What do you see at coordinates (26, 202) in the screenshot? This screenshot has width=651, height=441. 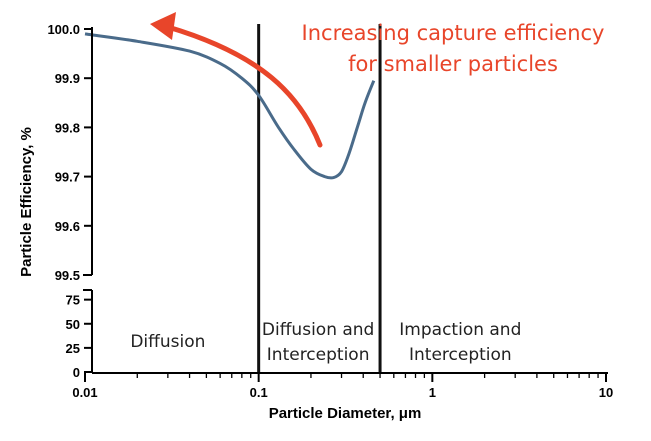 I see `y-axis-label: Particle Efficiency, %` at bounding box center [26, 202].